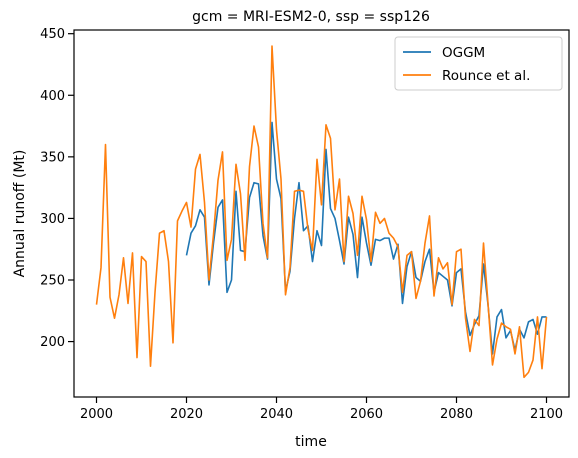 The width and height of the screenshot is (578, 458). Describe the element at coordinates (52, 34) in the screenshot. I see `y-tick-label: 450` at that location.